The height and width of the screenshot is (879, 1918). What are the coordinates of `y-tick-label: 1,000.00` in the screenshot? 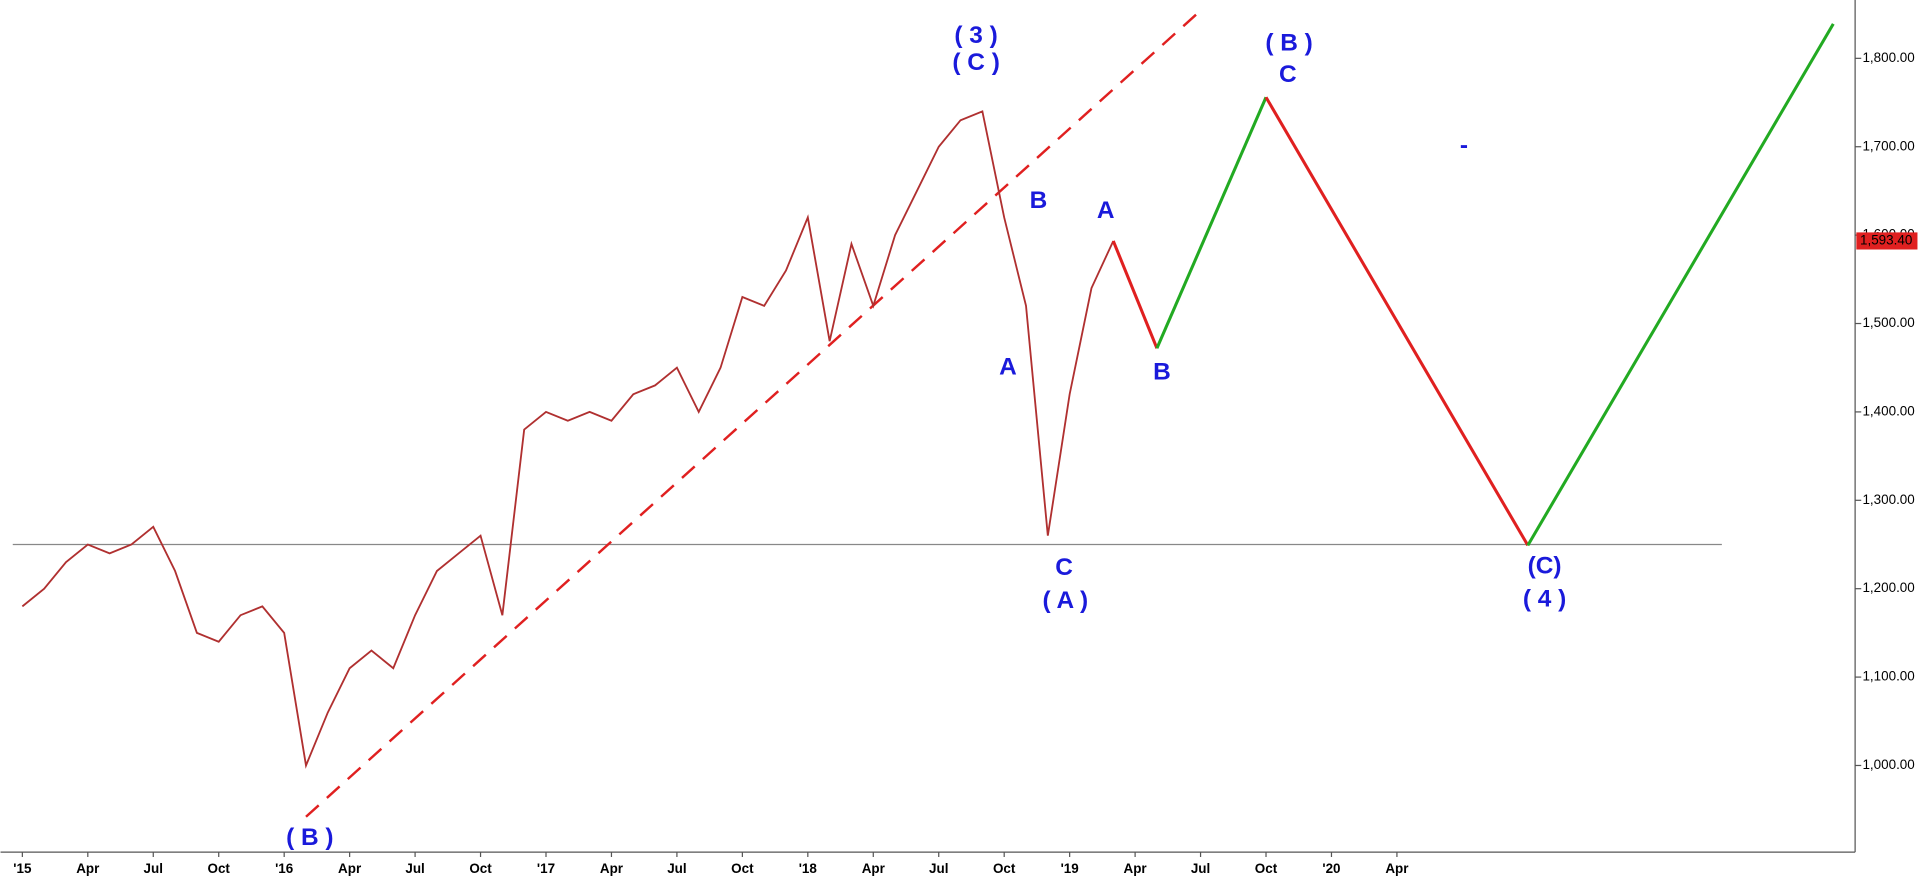 It's located at (1888, 764).